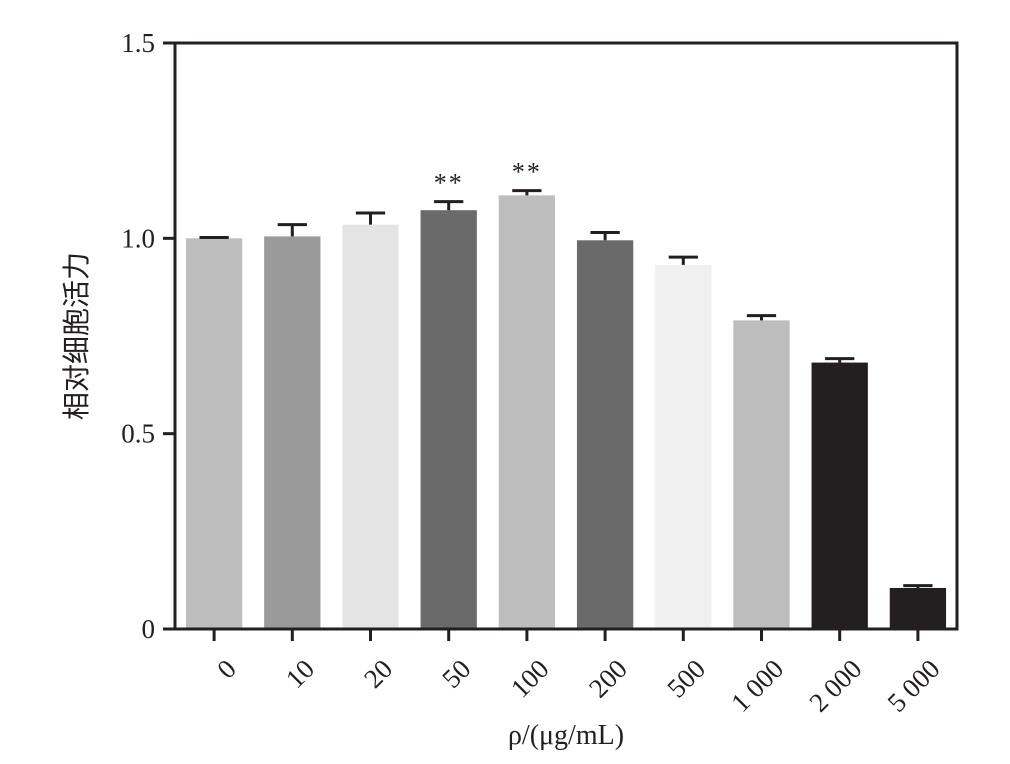  What do you see at coordinates (757, 686) in the screenshot?
I see `x-tick-label: 1 000` at bounding box center [757, 686].